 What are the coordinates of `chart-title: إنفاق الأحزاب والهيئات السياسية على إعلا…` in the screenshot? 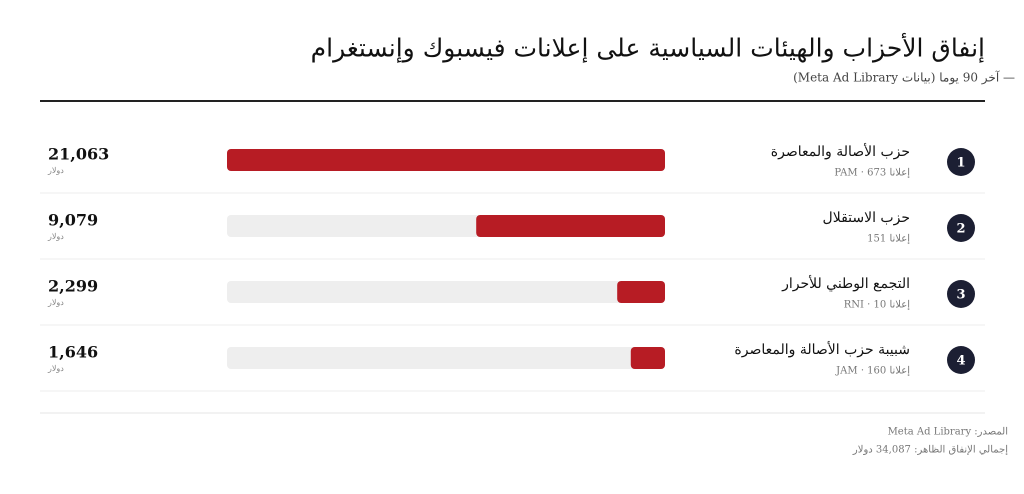 It's located at (648, 48).